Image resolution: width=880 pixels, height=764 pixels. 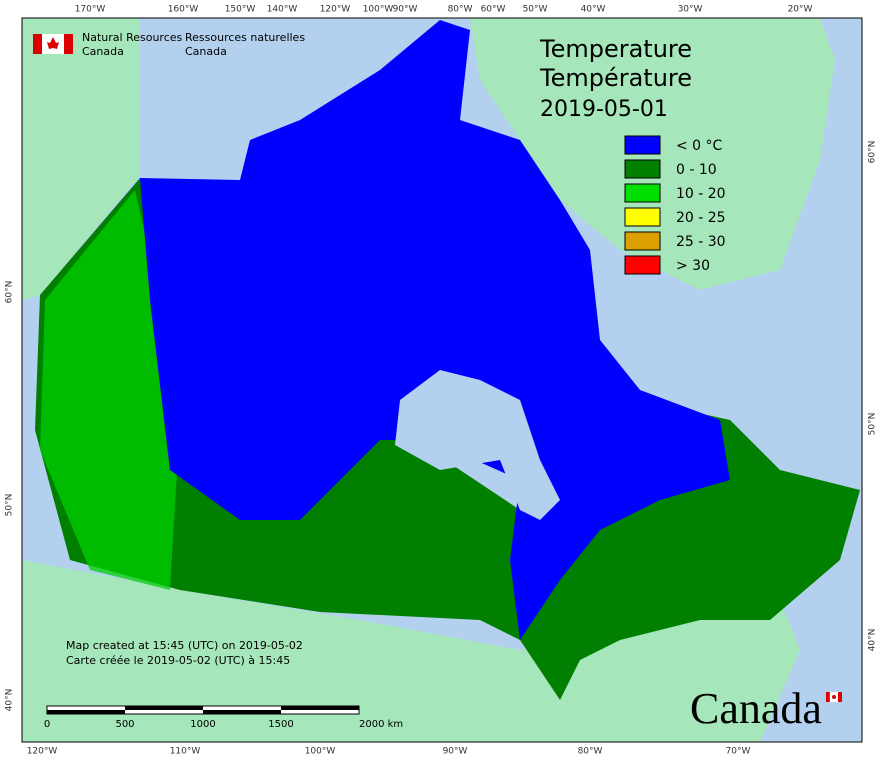 I want to click on title-fr: Température, so click(x=615, y=78).